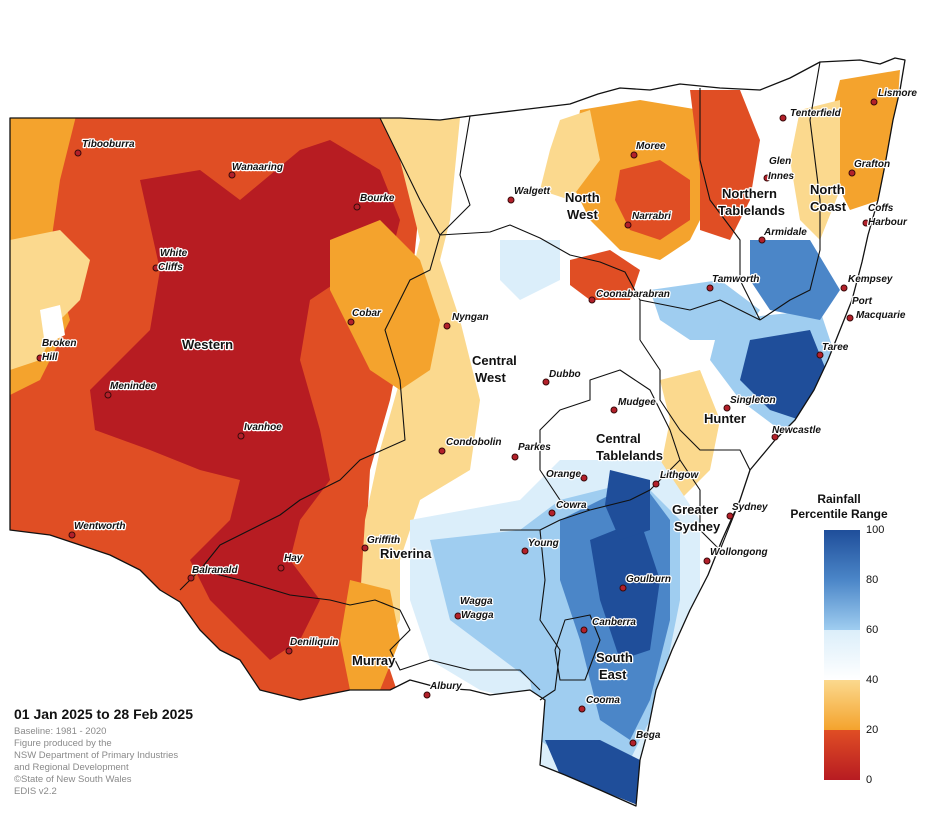 This screenshot has height=814, width=952. I want to click on rainfall-northern-tablelands-red, so click(725, 165).